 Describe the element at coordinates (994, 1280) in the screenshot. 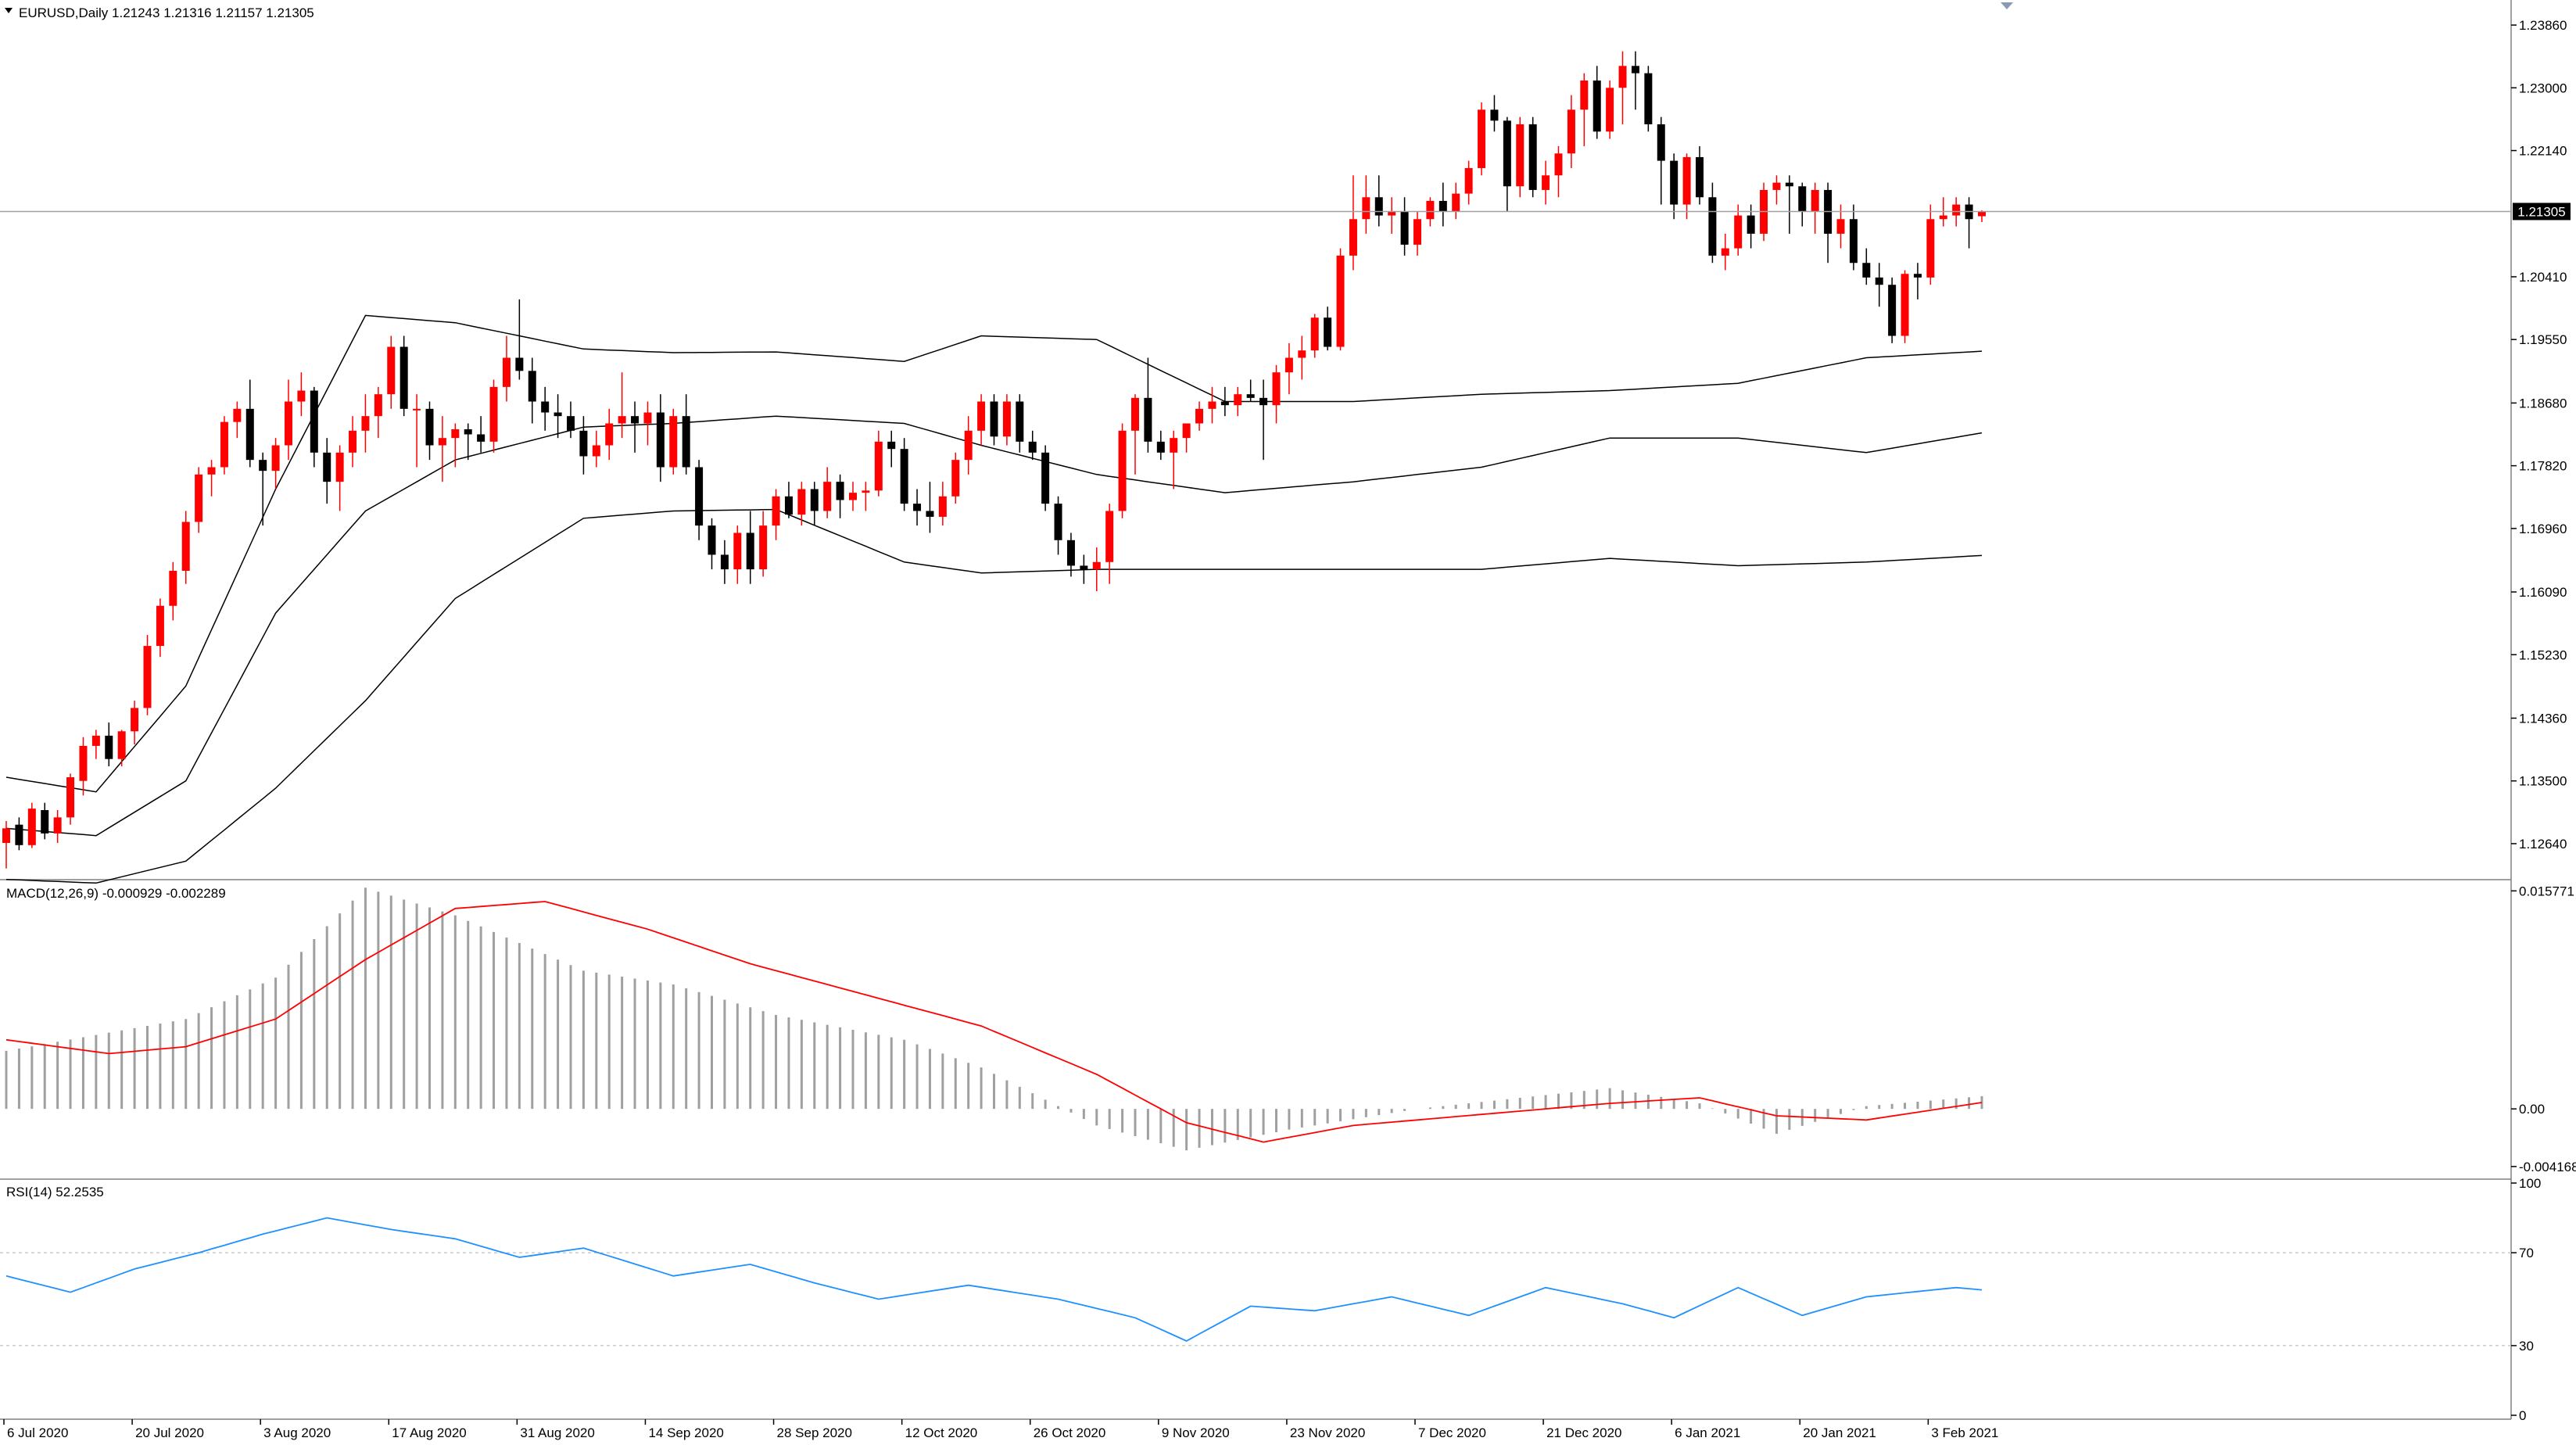

I see `rsi-line` at that location.